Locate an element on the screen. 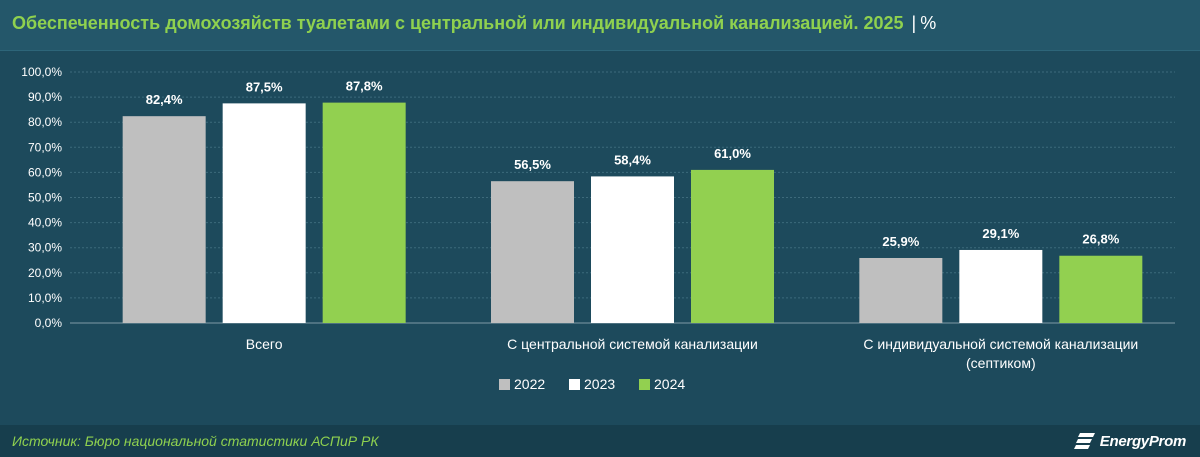 The height and width of the screenshot is (457, 1200). data-label: 87,5% is located at coordinates (264, 86).